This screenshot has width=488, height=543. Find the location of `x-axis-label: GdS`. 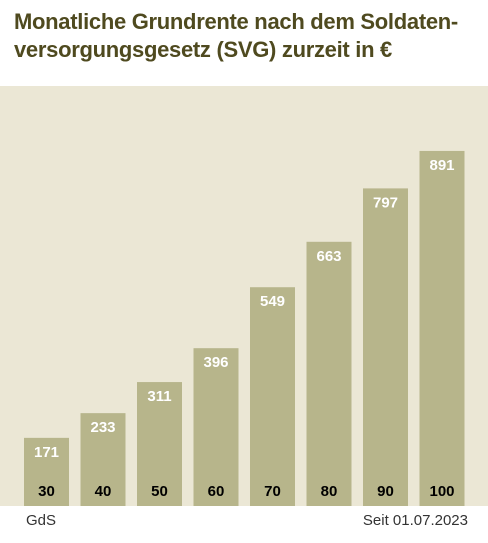

x-axis-label: GdS is located at coordinates (41, 520).